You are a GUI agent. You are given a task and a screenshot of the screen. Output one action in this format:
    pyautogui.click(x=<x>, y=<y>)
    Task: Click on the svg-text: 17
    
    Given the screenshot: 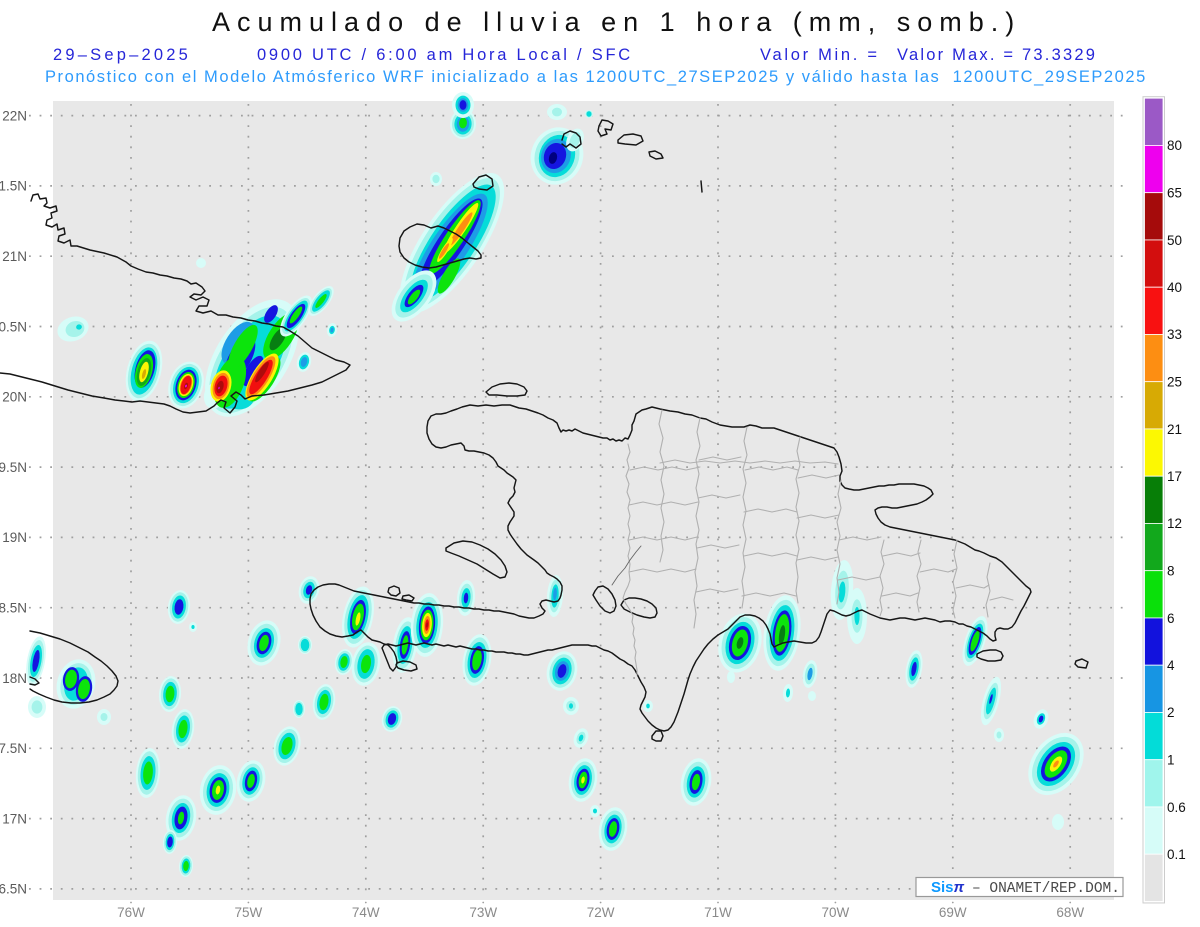 What is the action you would take?
    pyautogui.click(x=1174, y=476)
    